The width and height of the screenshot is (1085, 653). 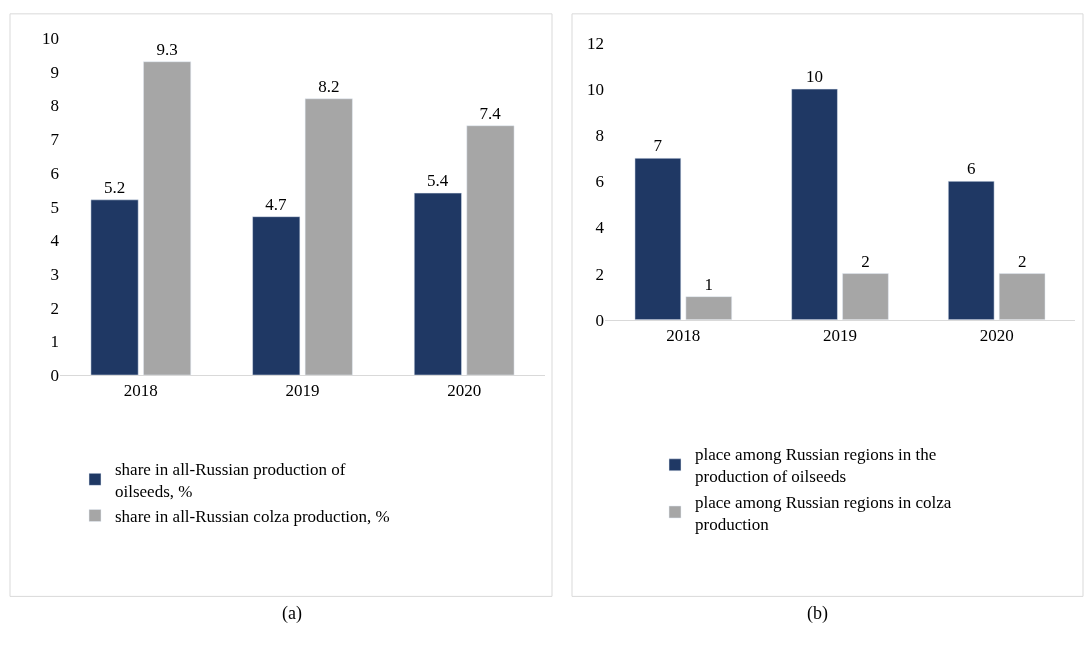 I want to click on y-tick-label: 5, so click(x=54, y=207).